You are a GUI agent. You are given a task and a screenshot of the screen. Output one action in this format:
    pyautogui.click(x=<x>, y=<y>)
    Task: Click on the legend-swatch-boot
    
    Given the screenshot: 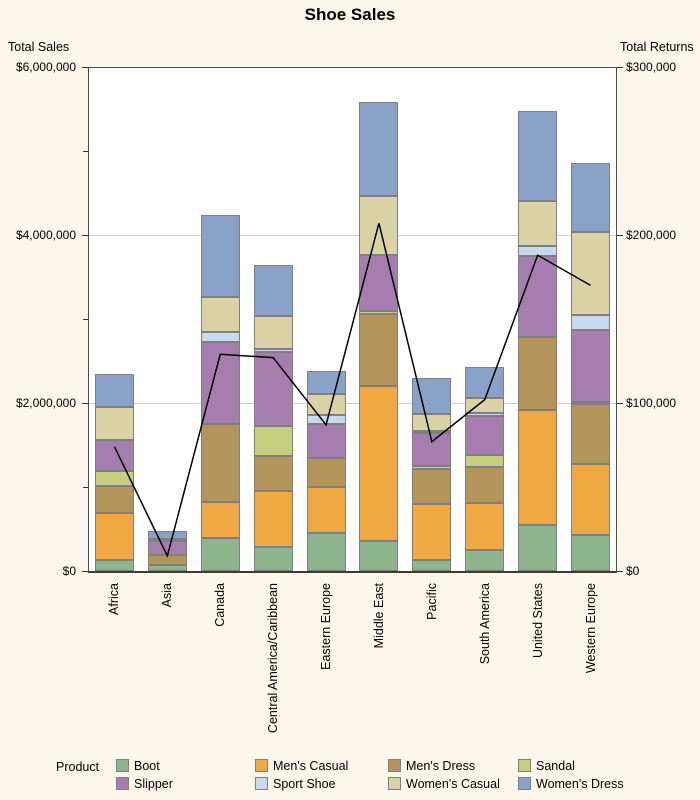 What is the action you would take?
    pyautogui.click(x=122, y=765)
    